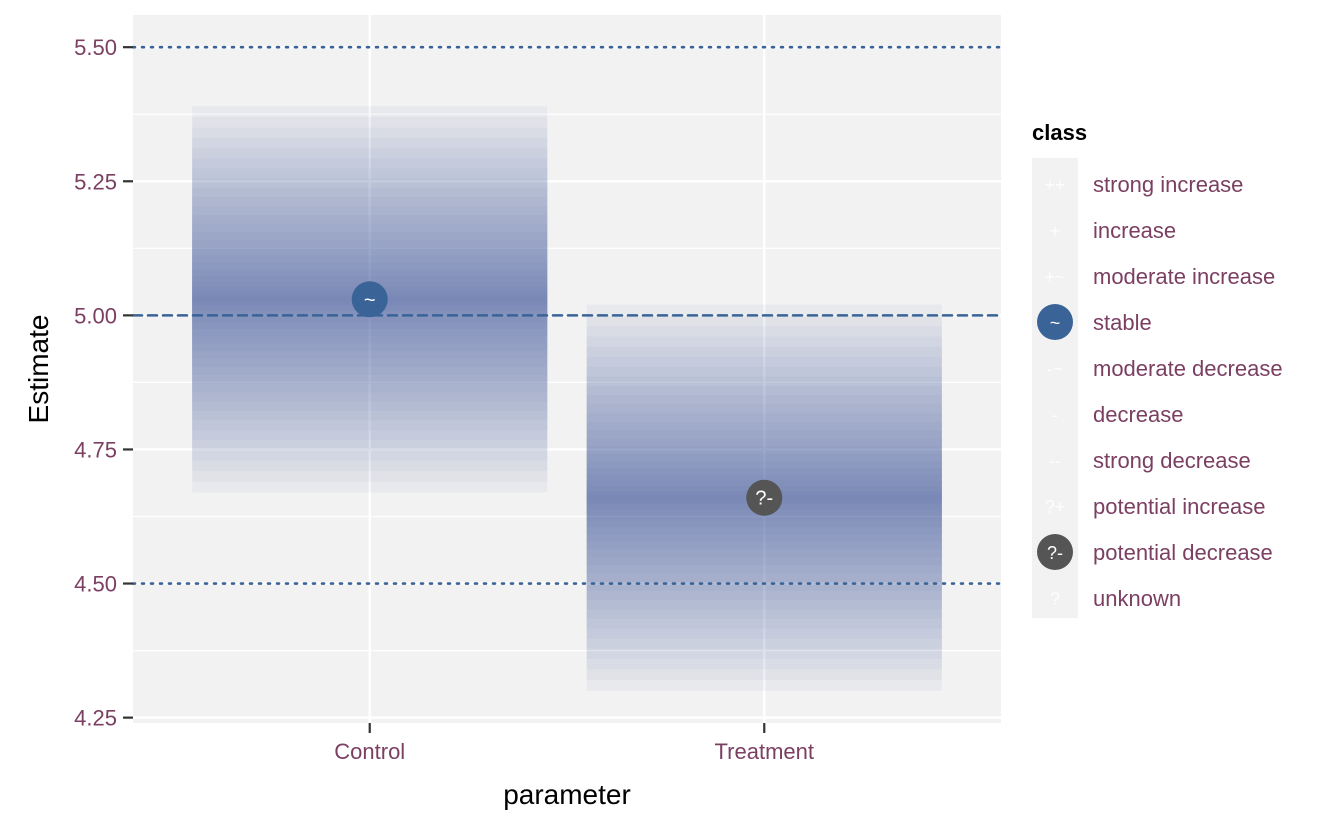 Image resolution: width=1344 pixels, height=830 pixels. Describe the element at coordinates (1054, 185) in the screenshot. I see `legend-key-symbol: ++` at that location.